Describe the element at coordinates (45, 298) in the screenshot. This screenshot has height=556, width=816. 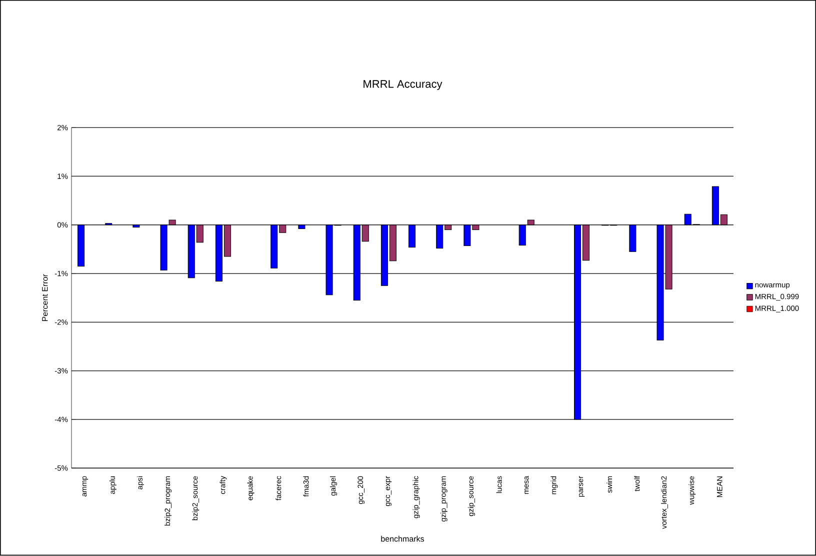
I see `y-axis-title: Percent Error` at that location.